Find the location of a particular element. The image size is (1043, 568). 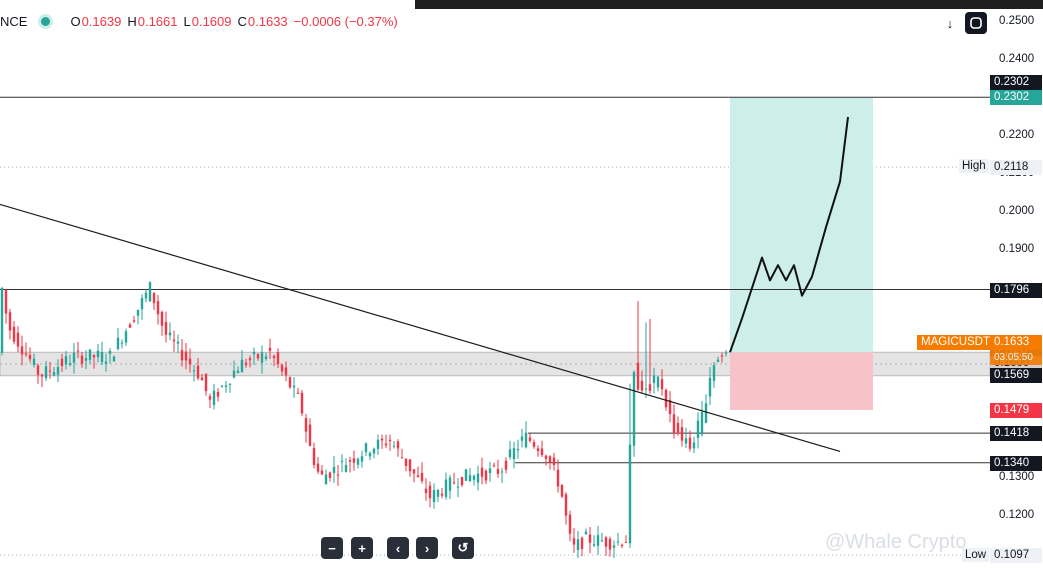

stop-tag: 0.1479 is located at coordinates (1016, 410).